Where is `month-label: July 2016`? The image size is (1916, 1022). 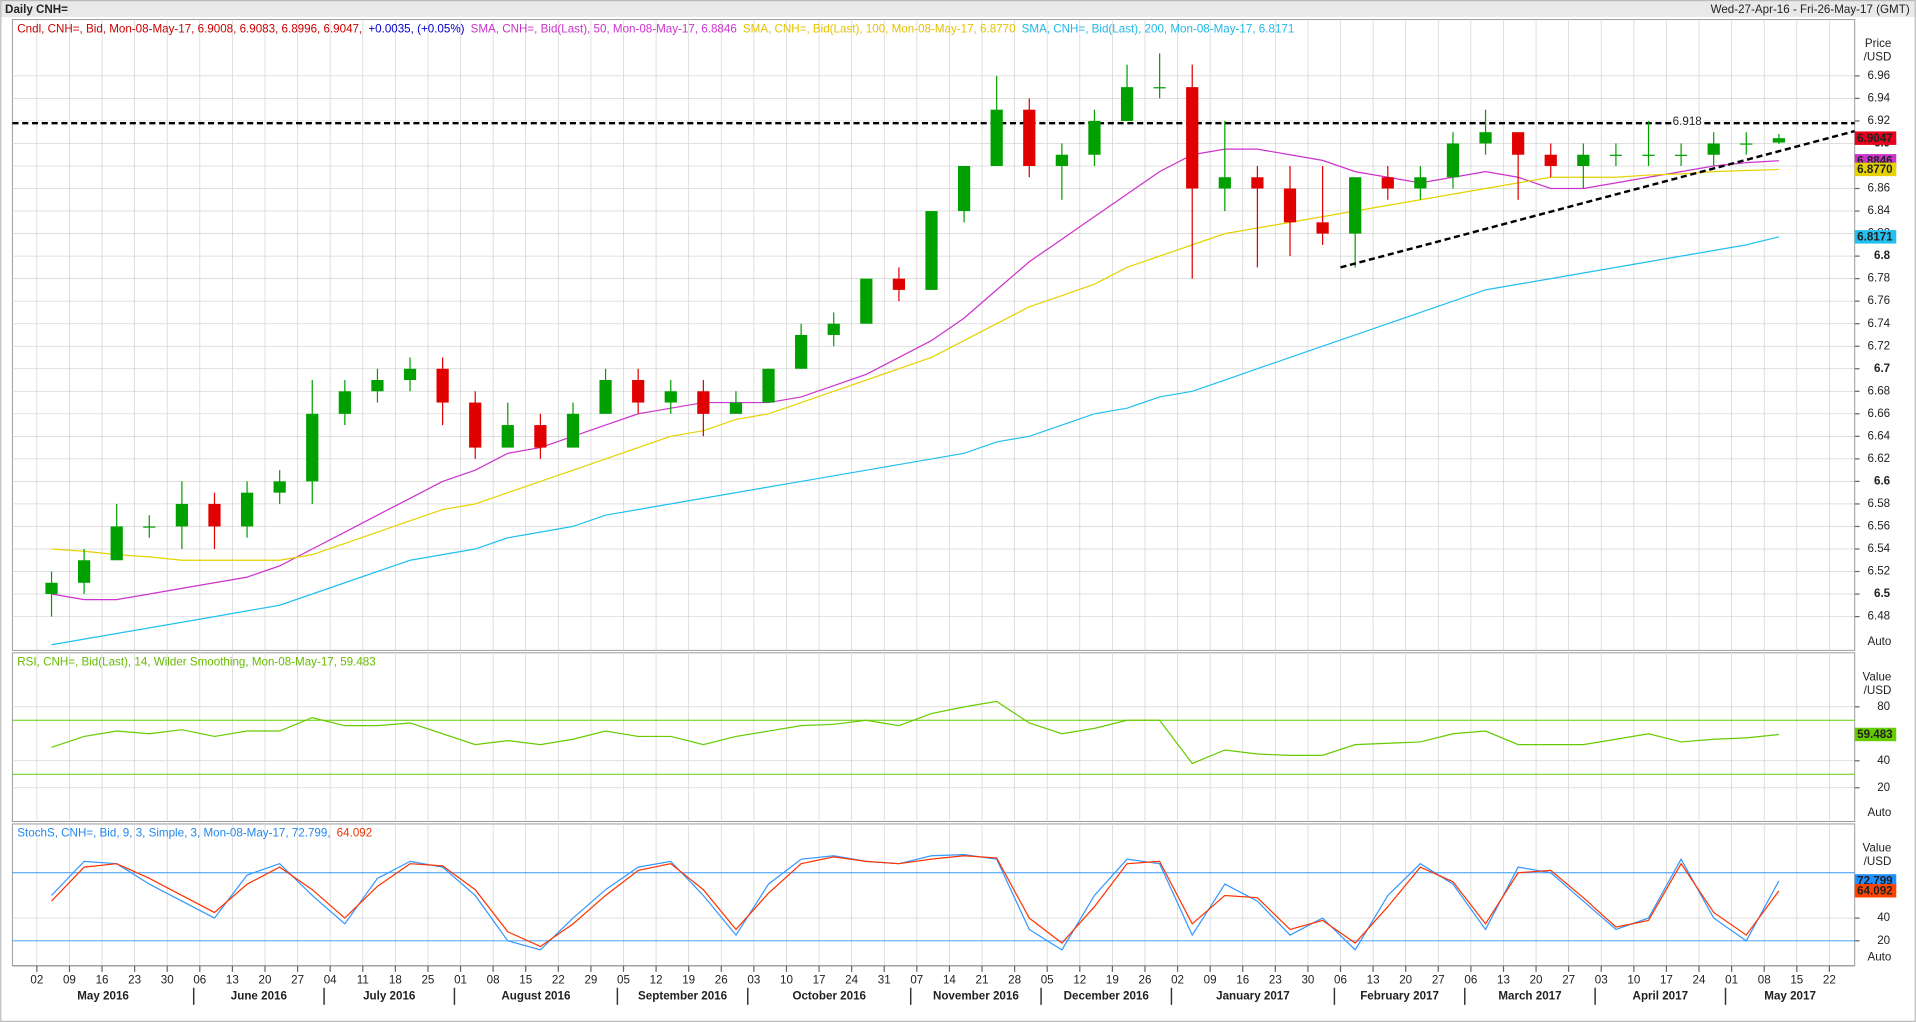
month-label: July 2016 is located at coordinates (389, 995).